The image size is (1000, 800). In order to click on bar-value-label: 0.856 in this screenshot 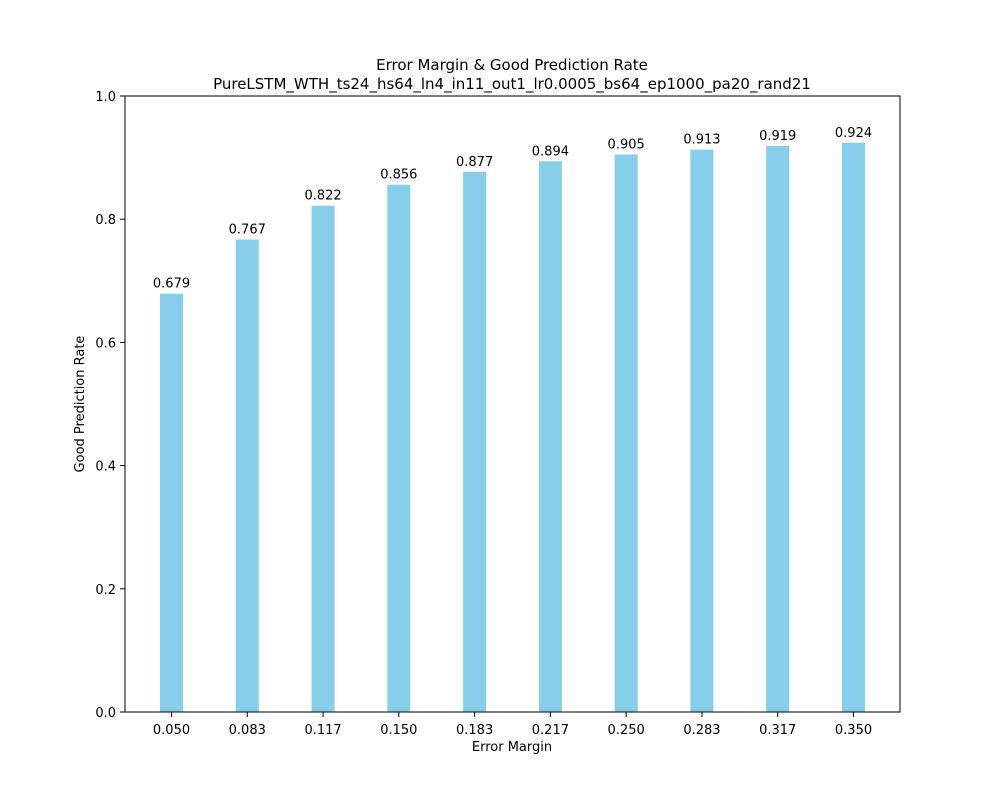, I will do `click(398, 175)`.